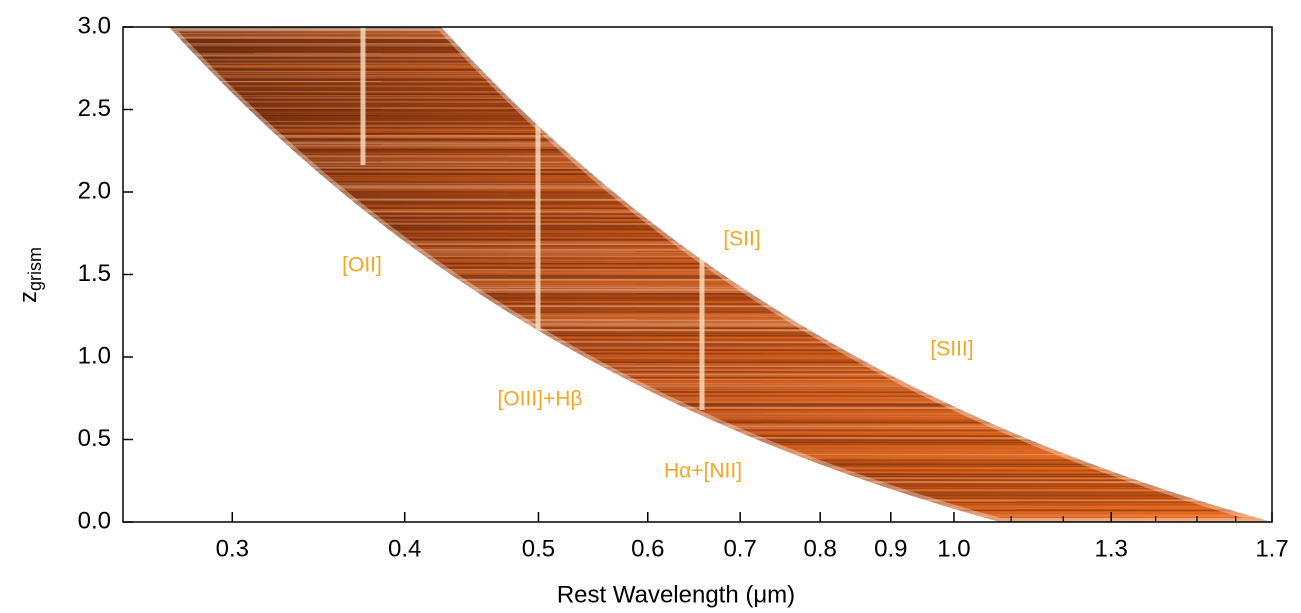 The width and height of the screenshot is (1301, 613). I want to click on y-tick-label: 0.0, so click(94, 520).